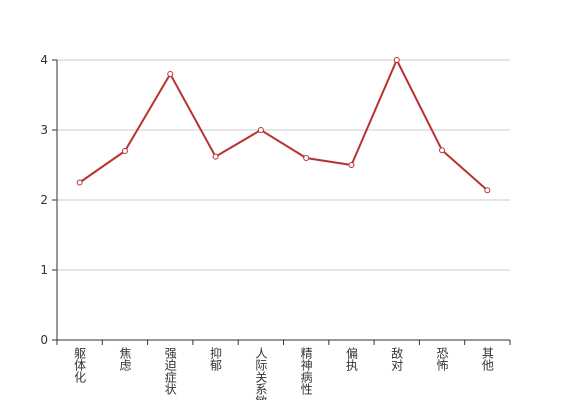 This screenshot has width=567, height=400. What do you see at coordinates (216, 359) in the screenshot?
I see `x-tick-label: 抑郁` at bounding box center [216, 359].